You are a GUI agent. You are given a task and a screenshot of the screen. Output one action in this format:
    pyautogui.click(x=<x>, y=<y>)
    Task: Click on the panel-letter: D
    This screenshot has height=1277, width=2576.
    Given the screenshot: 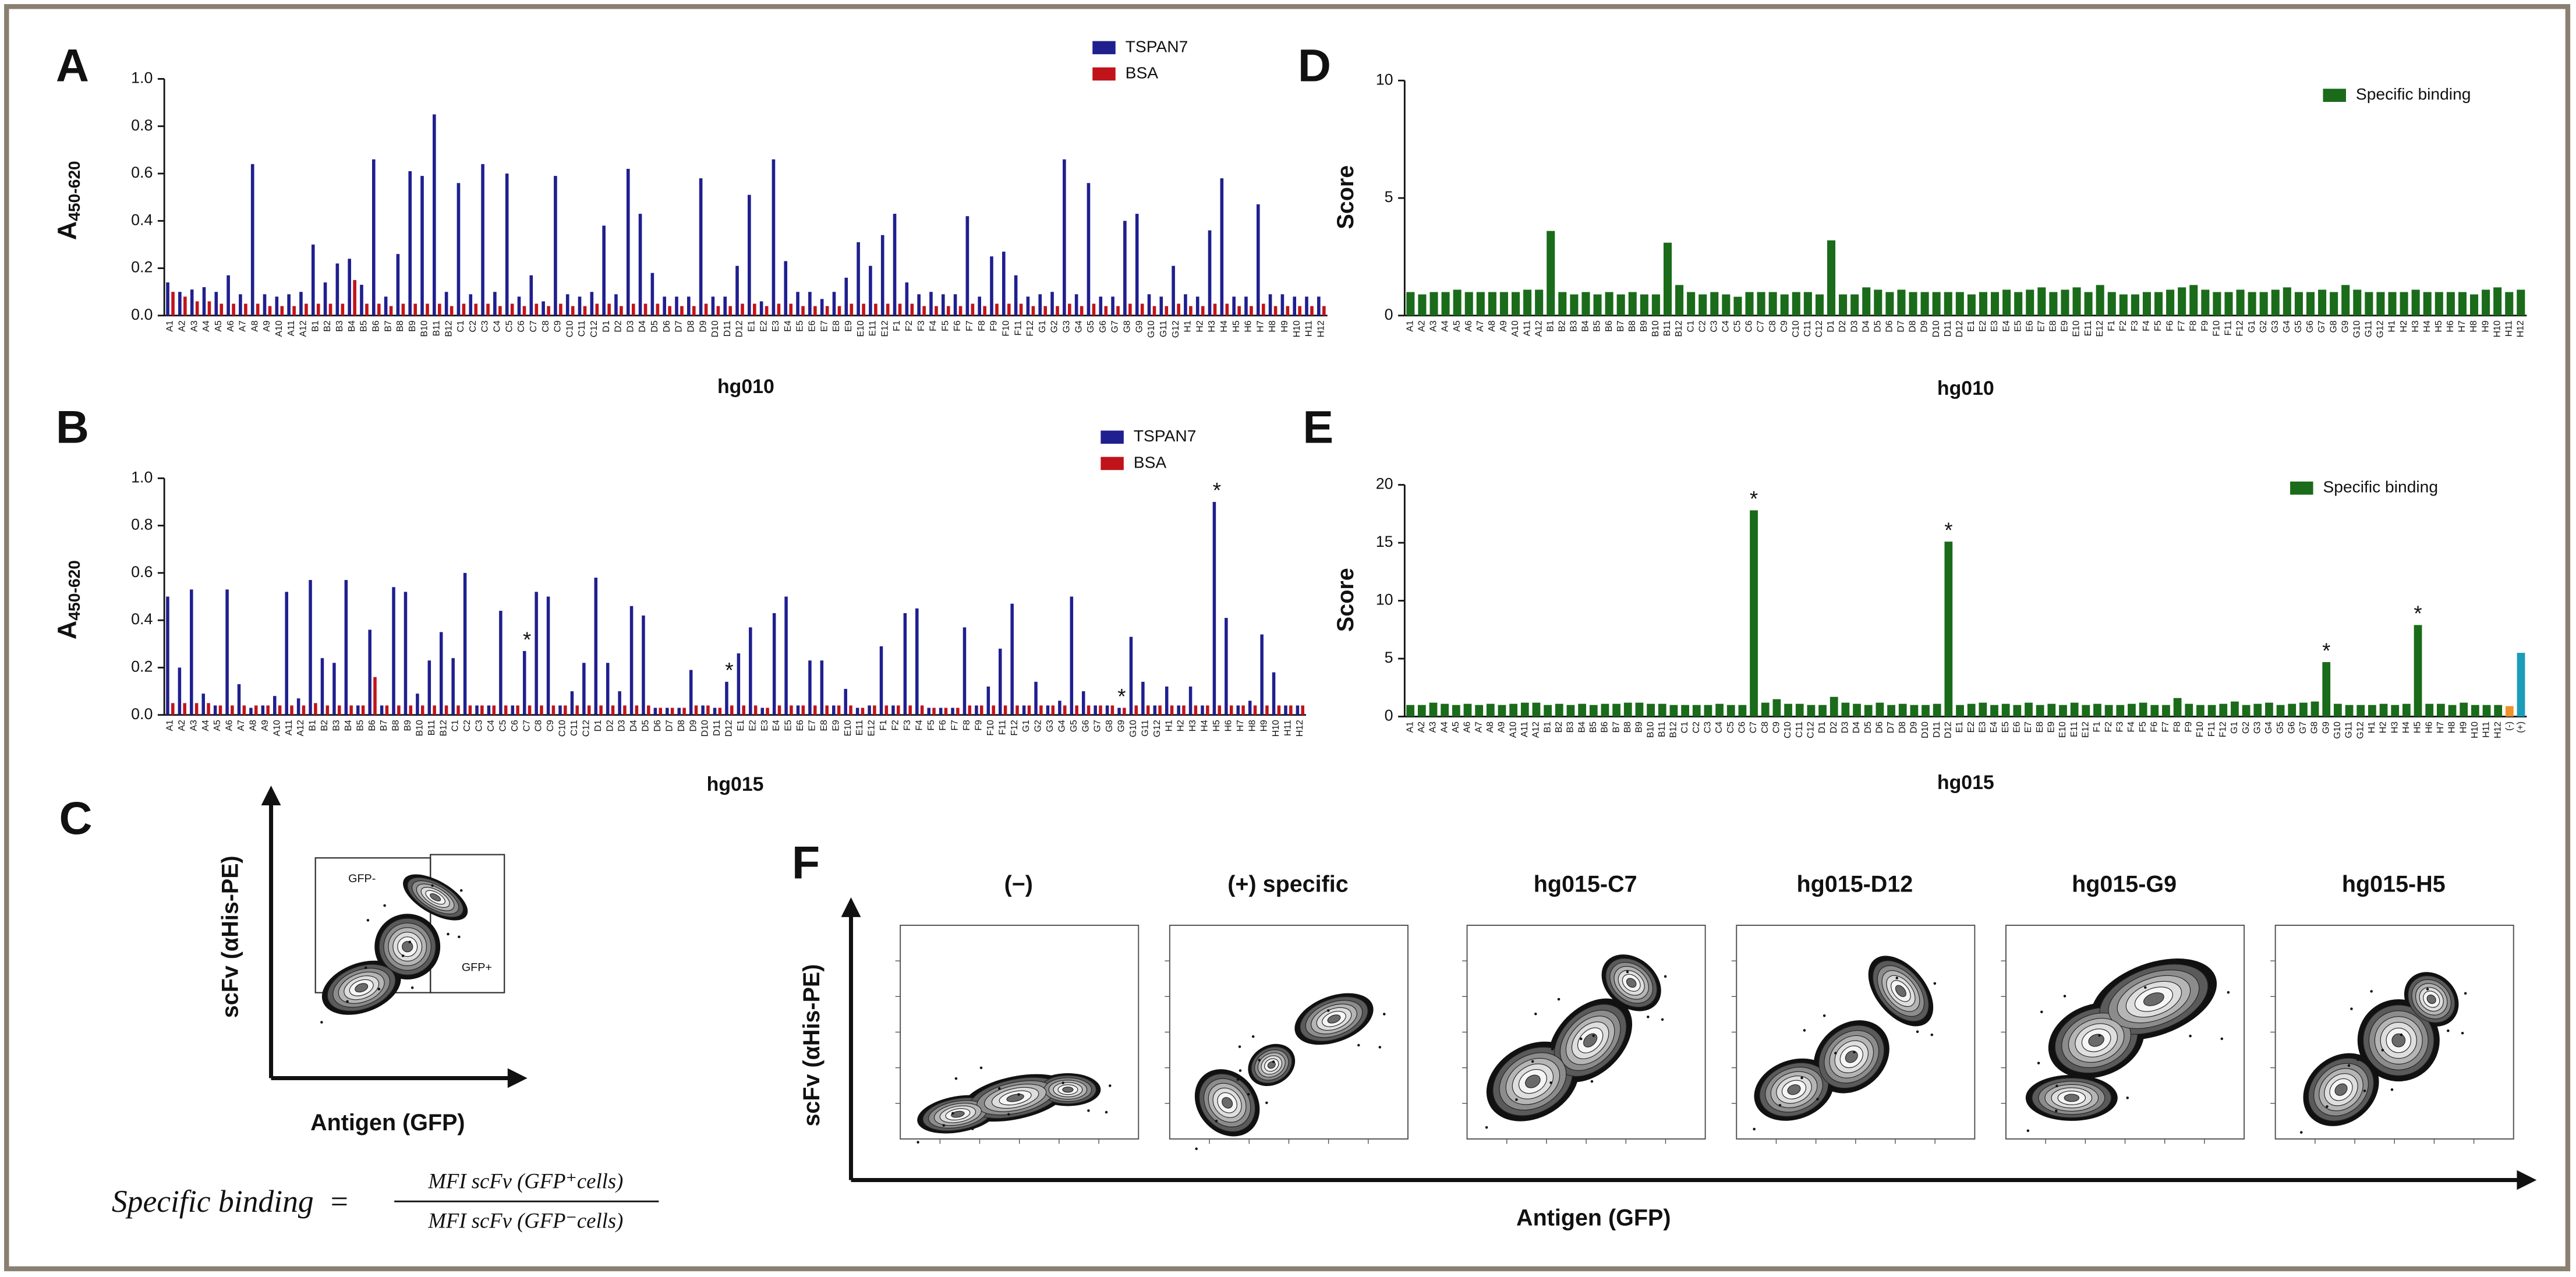 What is the action you would take?
    pyautogui.click(x=1314, y=65)
    